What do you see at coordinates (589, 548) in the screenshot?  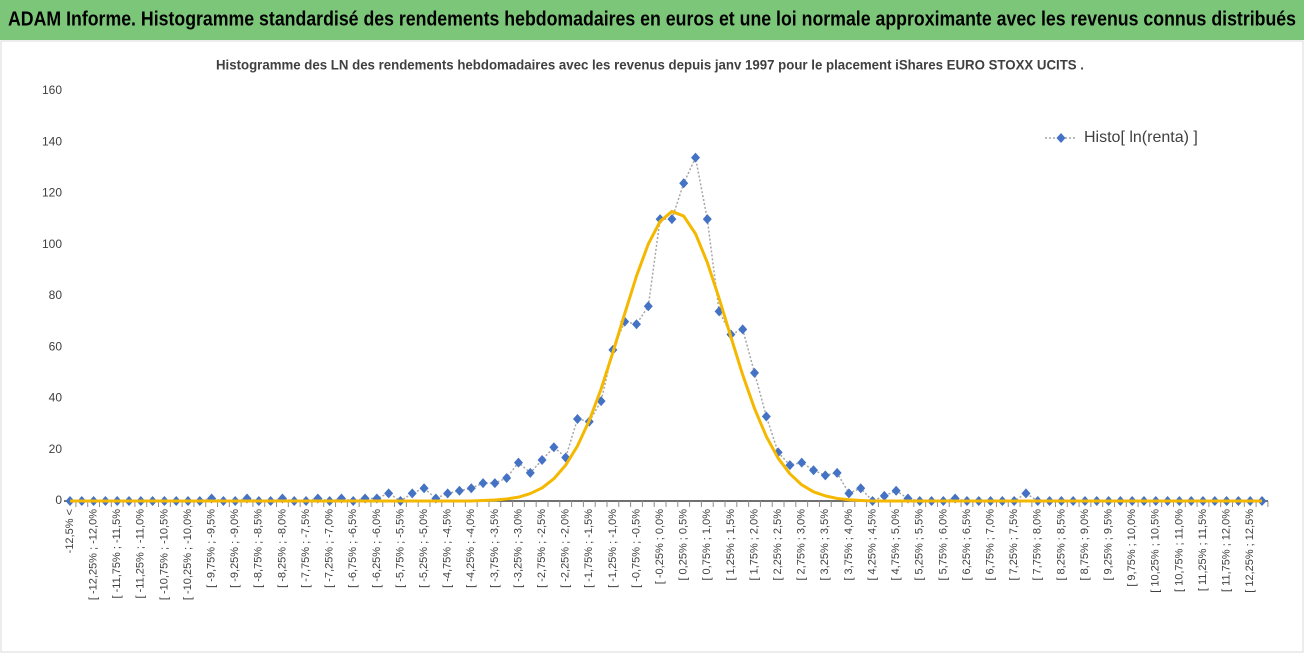 I see `x-tick-label: [ -1,75% ; -1,5%` at bounding box center [589, 548].